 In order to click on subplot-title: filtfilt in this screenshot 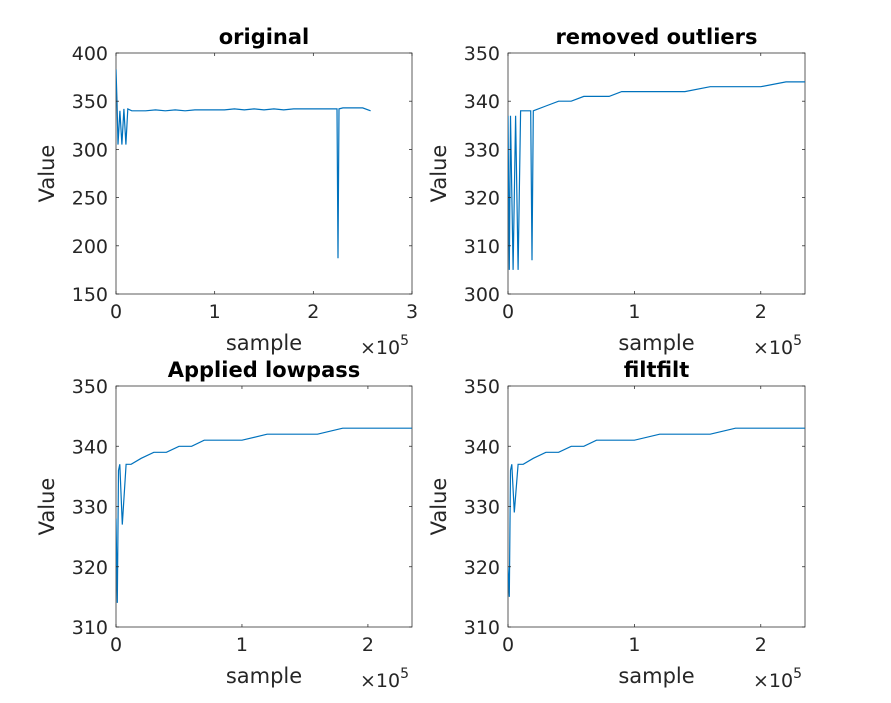, I will do `click(657, 370)`.